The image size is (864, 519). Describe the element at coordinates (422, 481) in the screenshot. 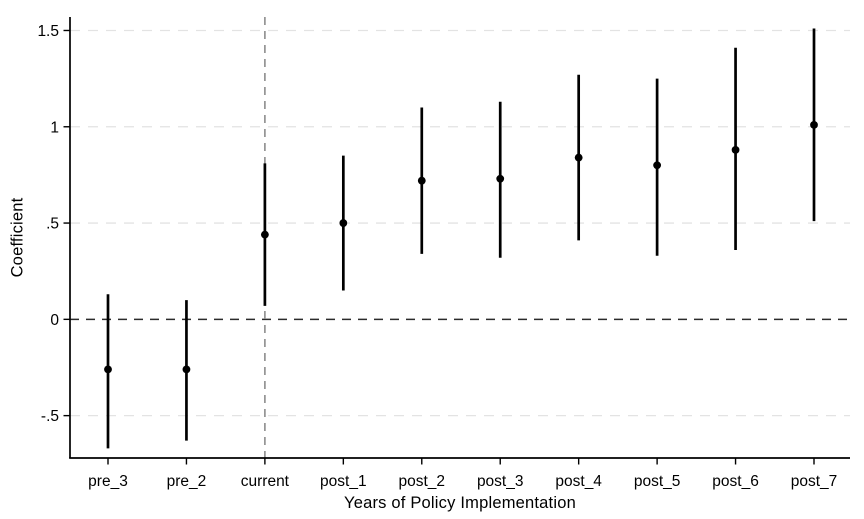

I see `x-tick-label: post_2` at that location.